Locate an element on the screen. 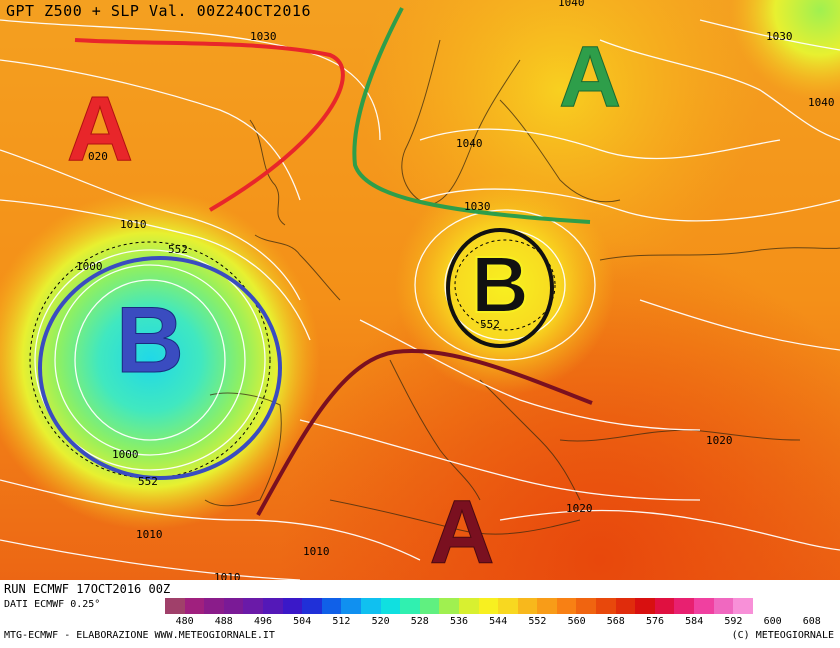  color-scale-tick: 560 is located at coordinates (576, 621).